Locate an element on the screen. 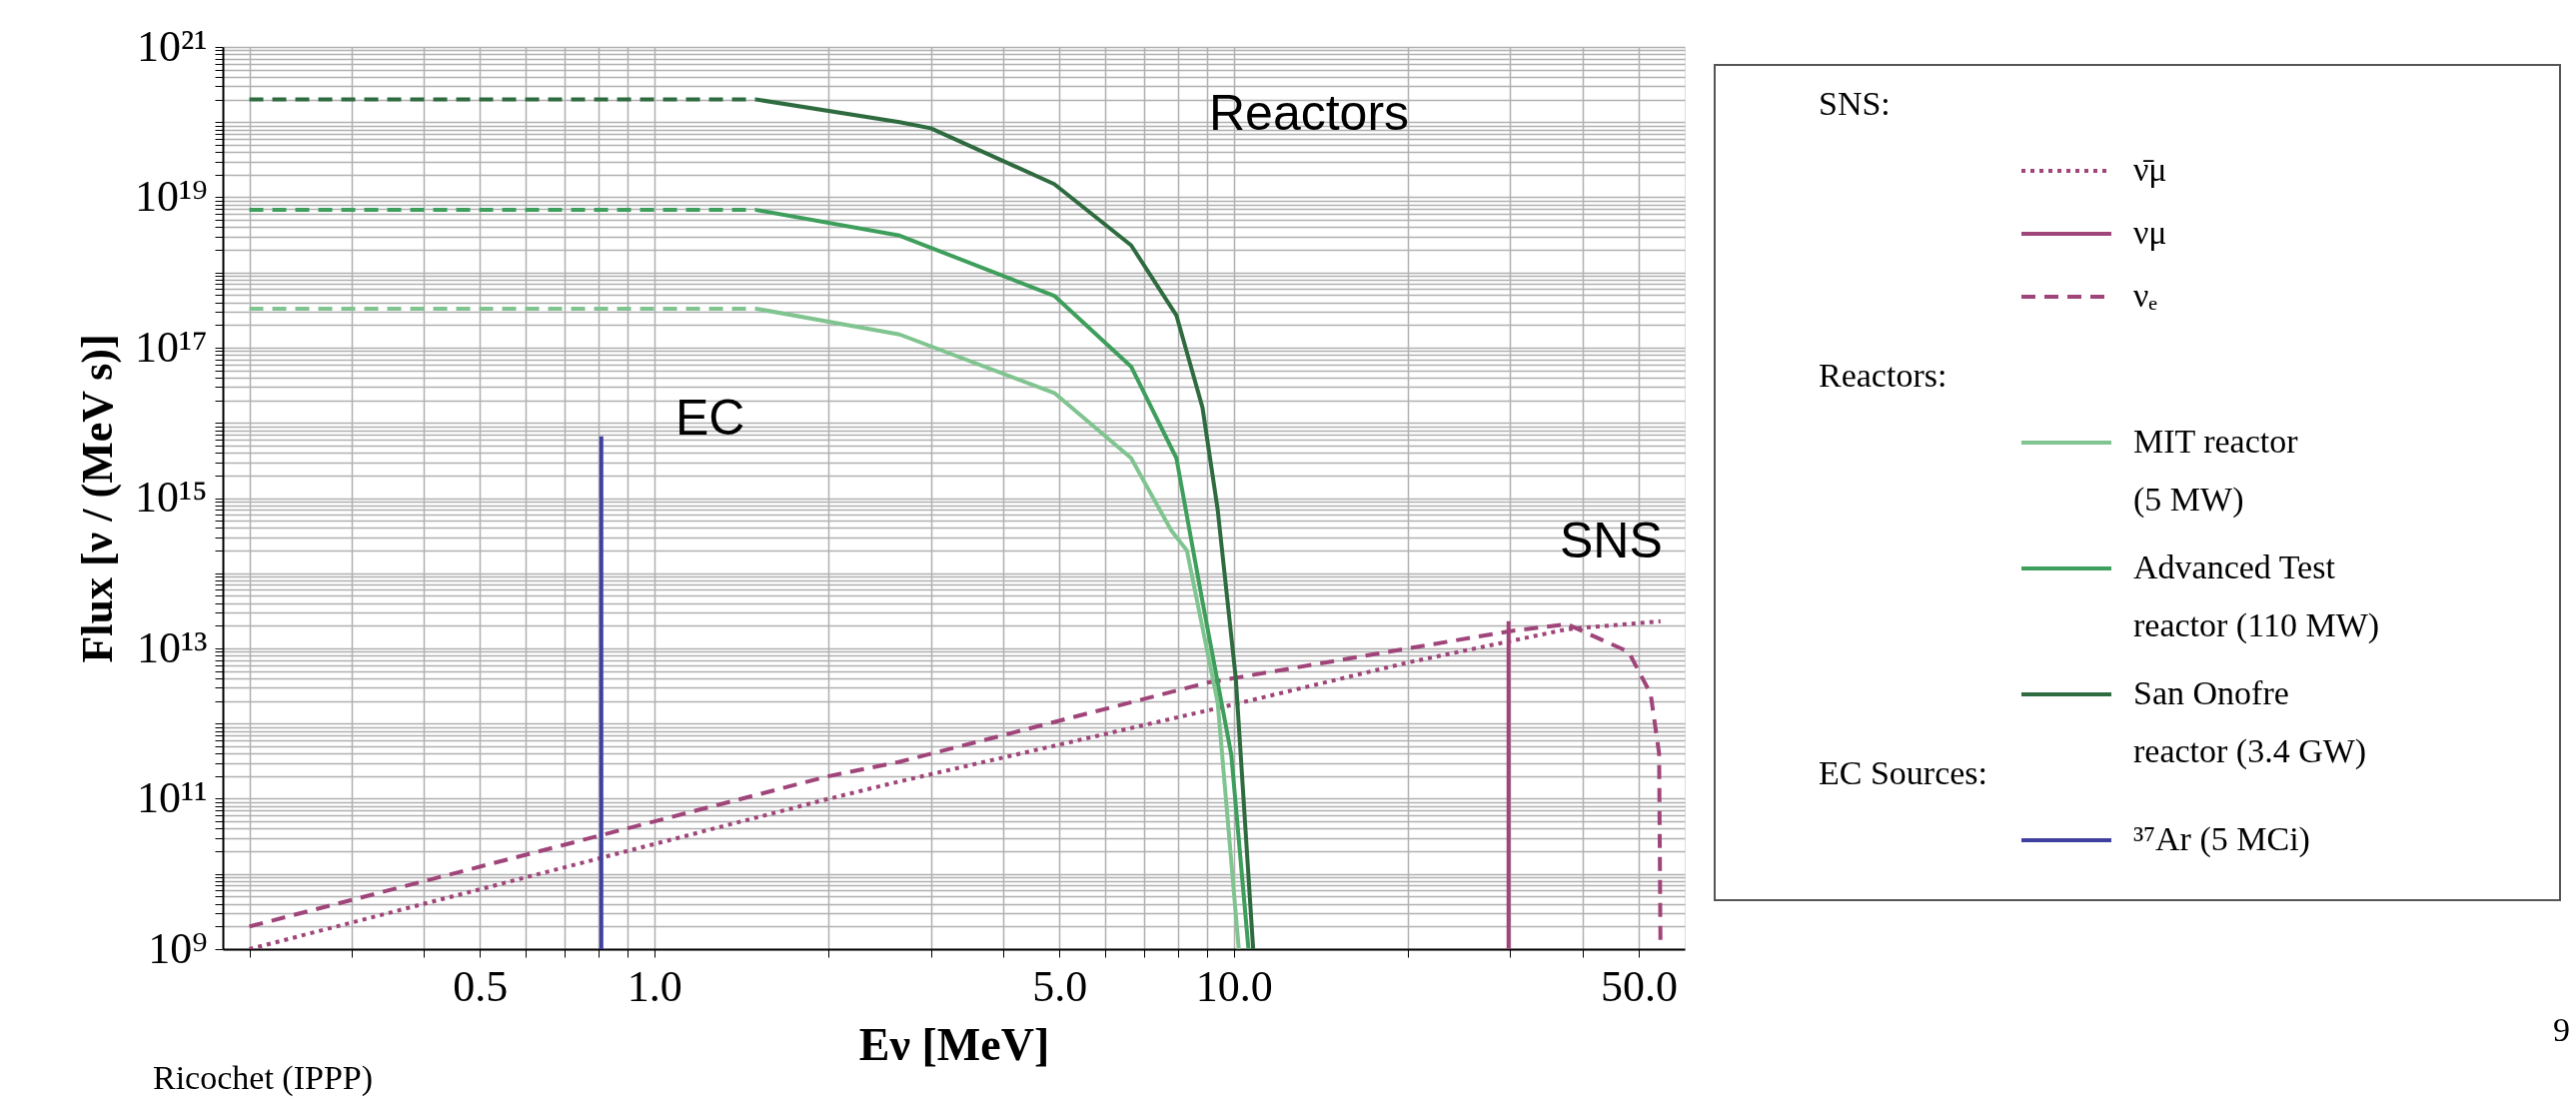 Image resolution: width=2576 pixels, height=1104 pixels. x-tick-label: 10.0 is located at coordinates (1234, 986).